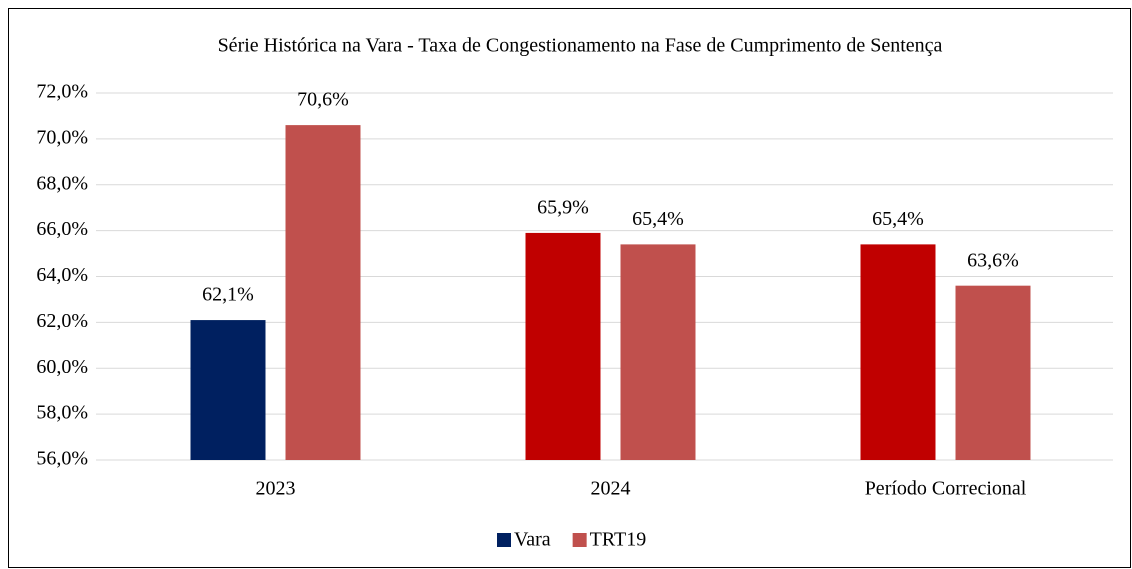 The width and height of the screenshot is (1132, 569). What do you see at coordinates (618, 540) in the screenshot?
I see `legend-label: TRT19` at bounding box center [618, 540].